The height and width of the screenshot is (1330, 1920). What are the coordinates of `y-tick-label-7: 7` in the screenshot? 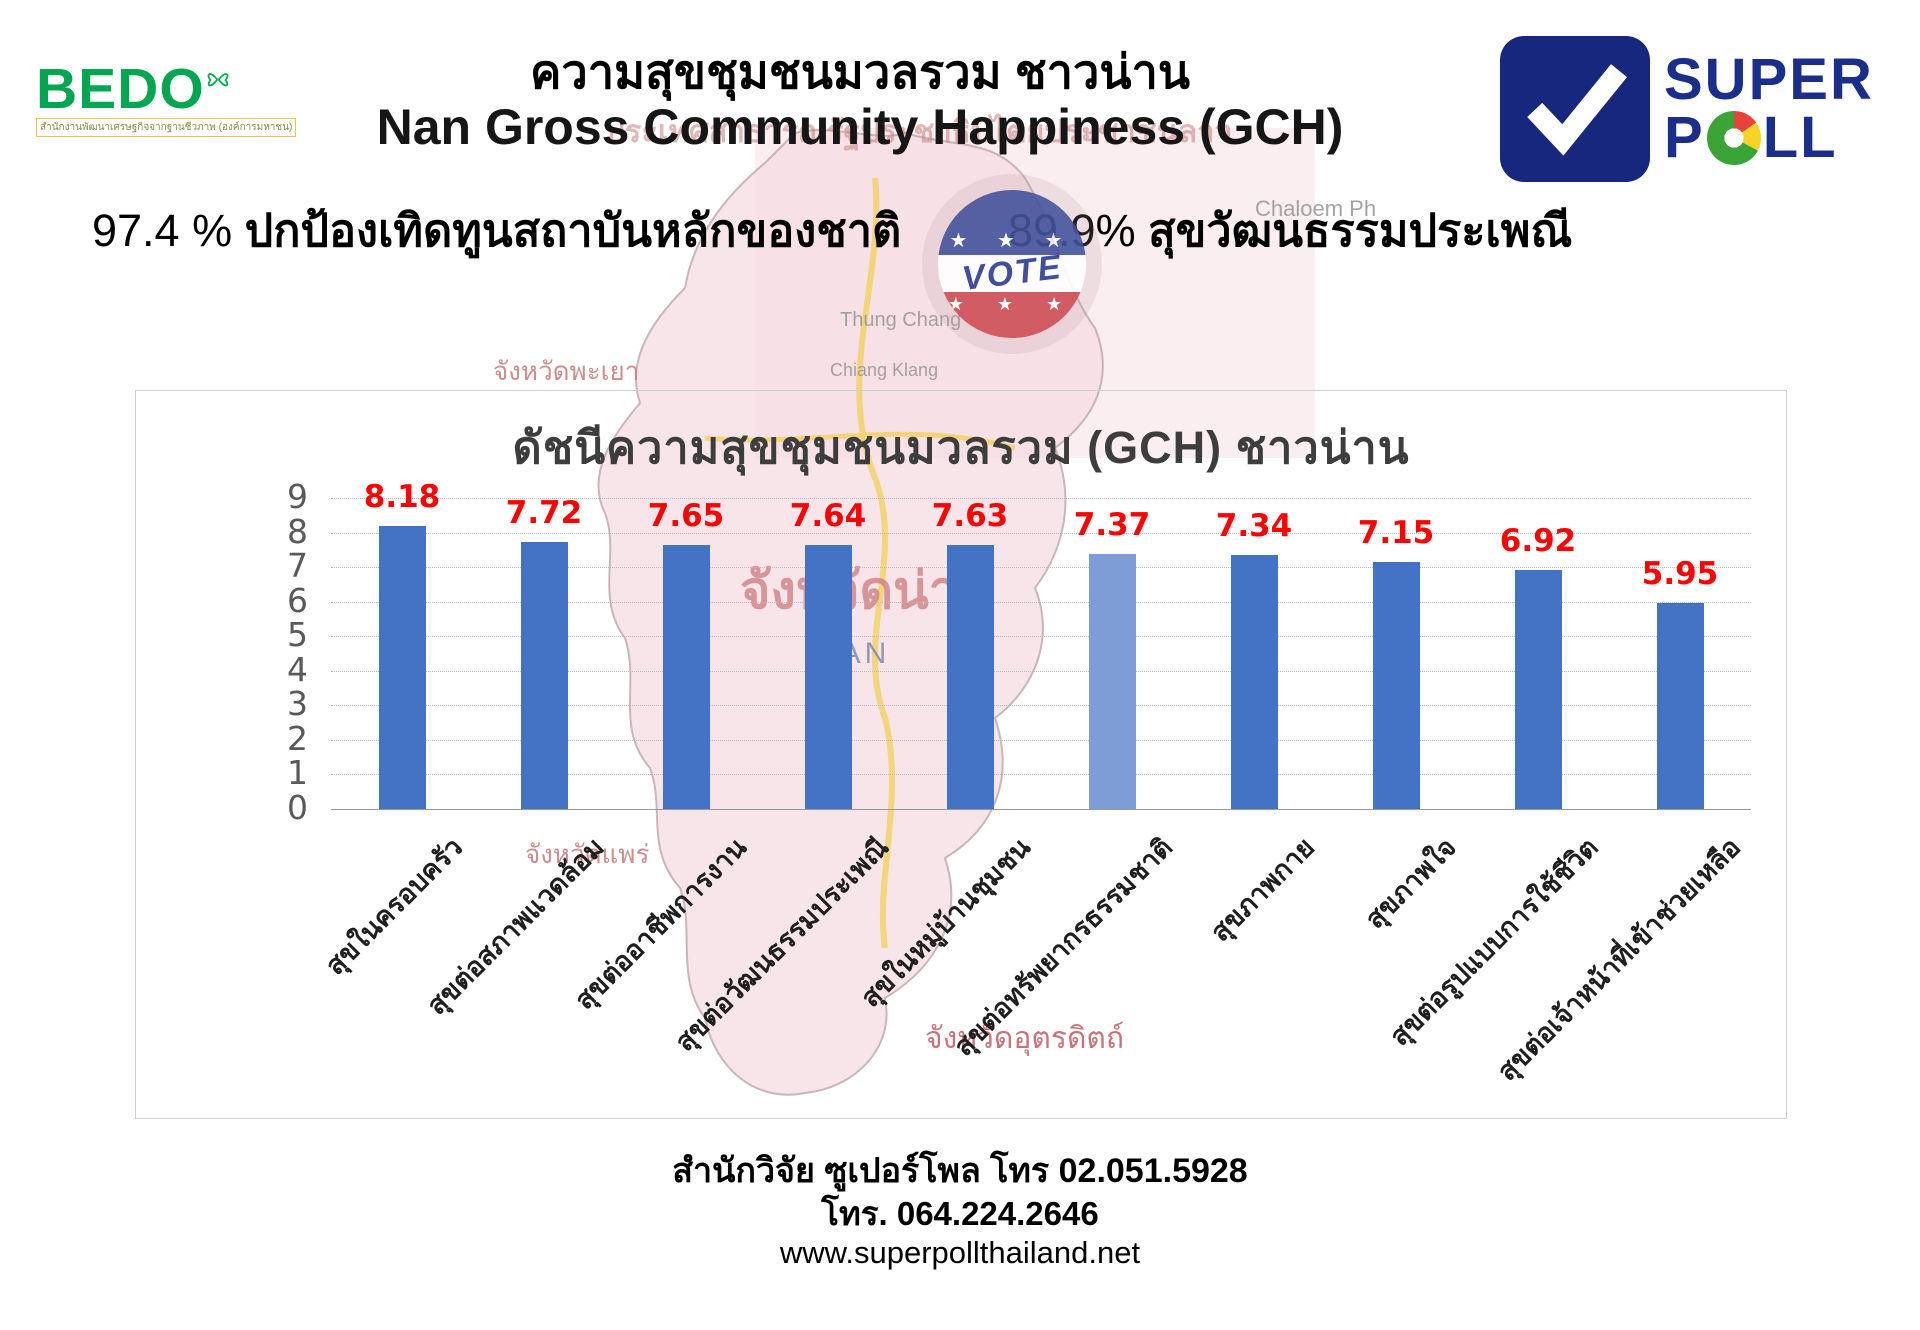 It's located at (297, 566).